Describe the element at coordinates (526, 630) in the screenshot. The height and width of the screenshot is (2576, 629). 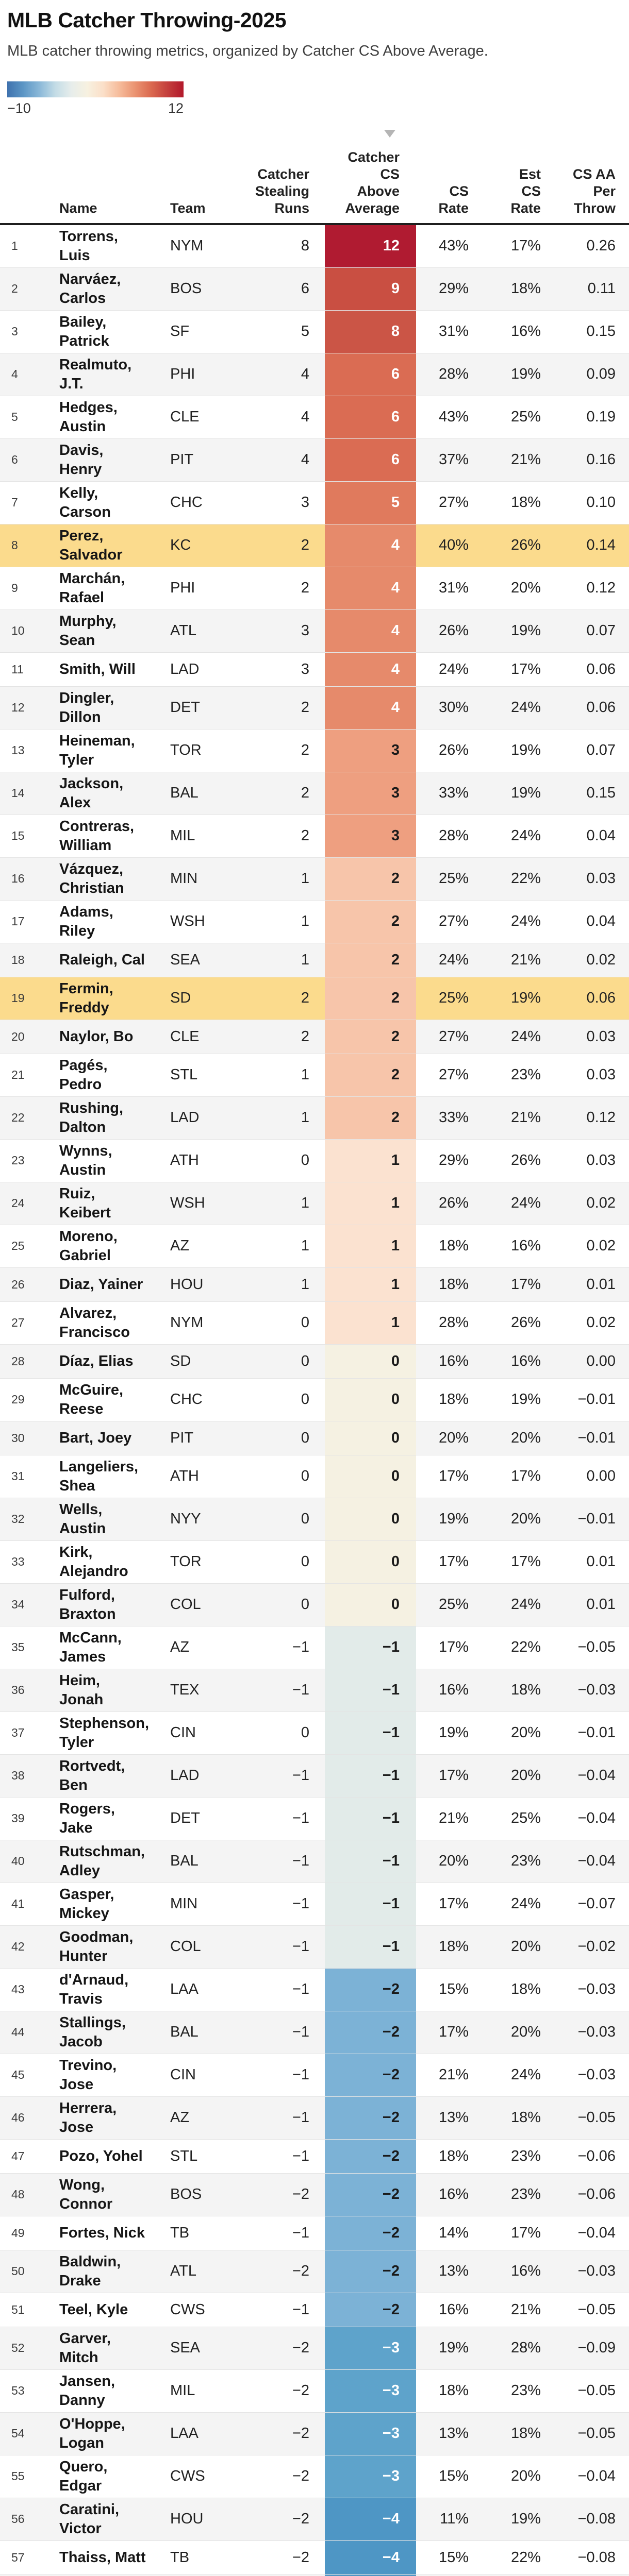
I see `est-cs-rate-value: 19%` at that location.